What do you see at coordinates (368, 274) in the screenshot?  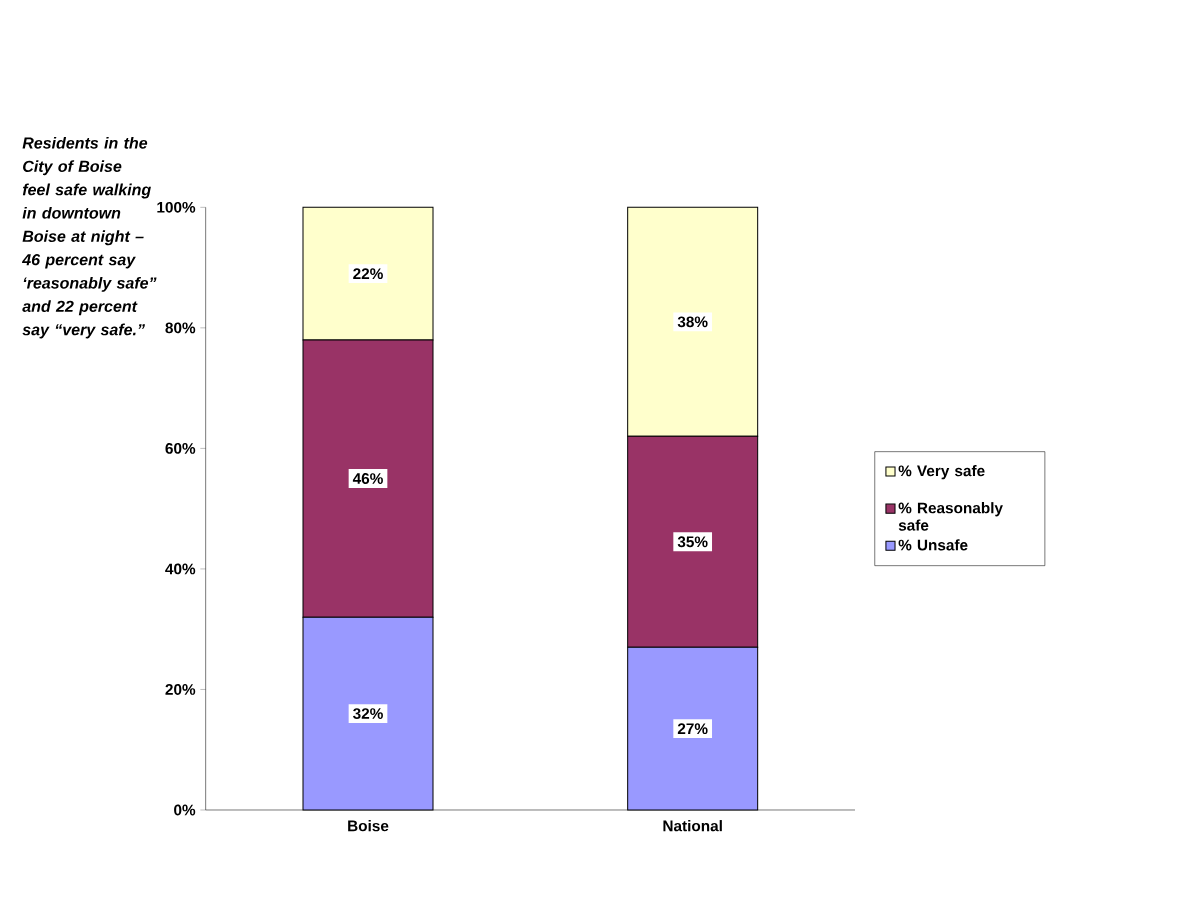 I see `data-label: 22%` at bounding box center [368, 274].